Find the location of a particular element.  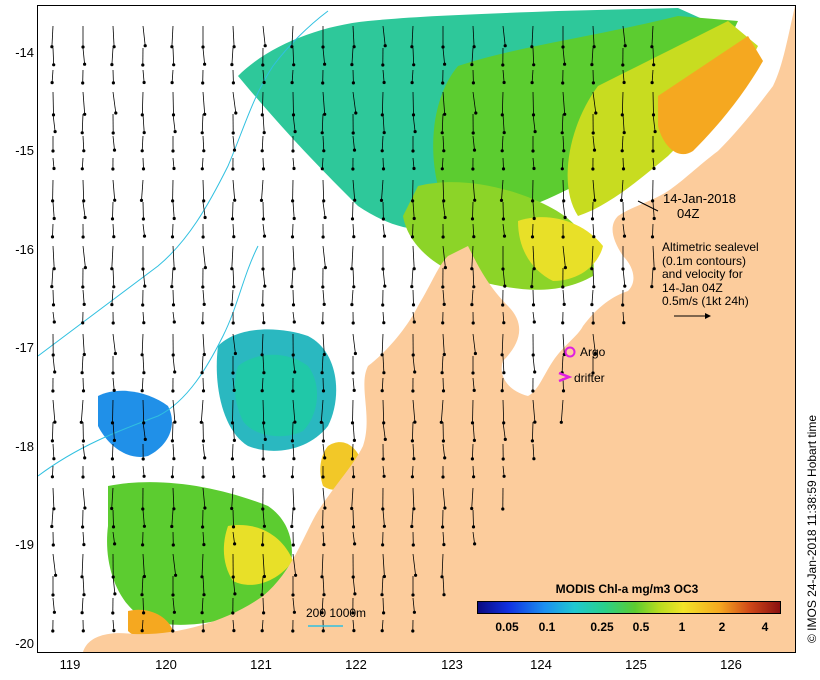

colorbar-tick: 2 is located at coordinates (722, 627).